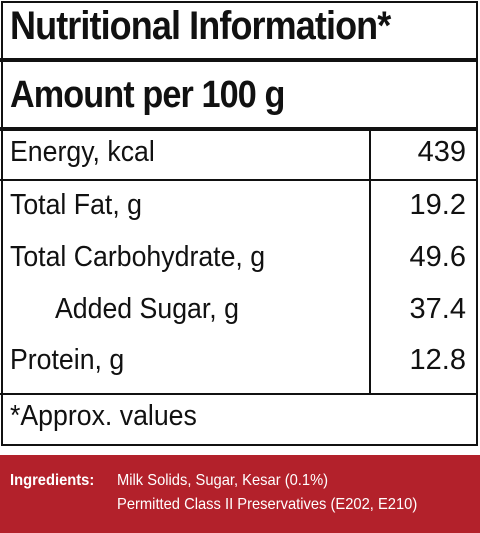 This screenshot has height=533, width=480. Describe the element at coordinates (138, 257) in the screenshot. I see `row-label: Total Carbohydrate, g` at that location.